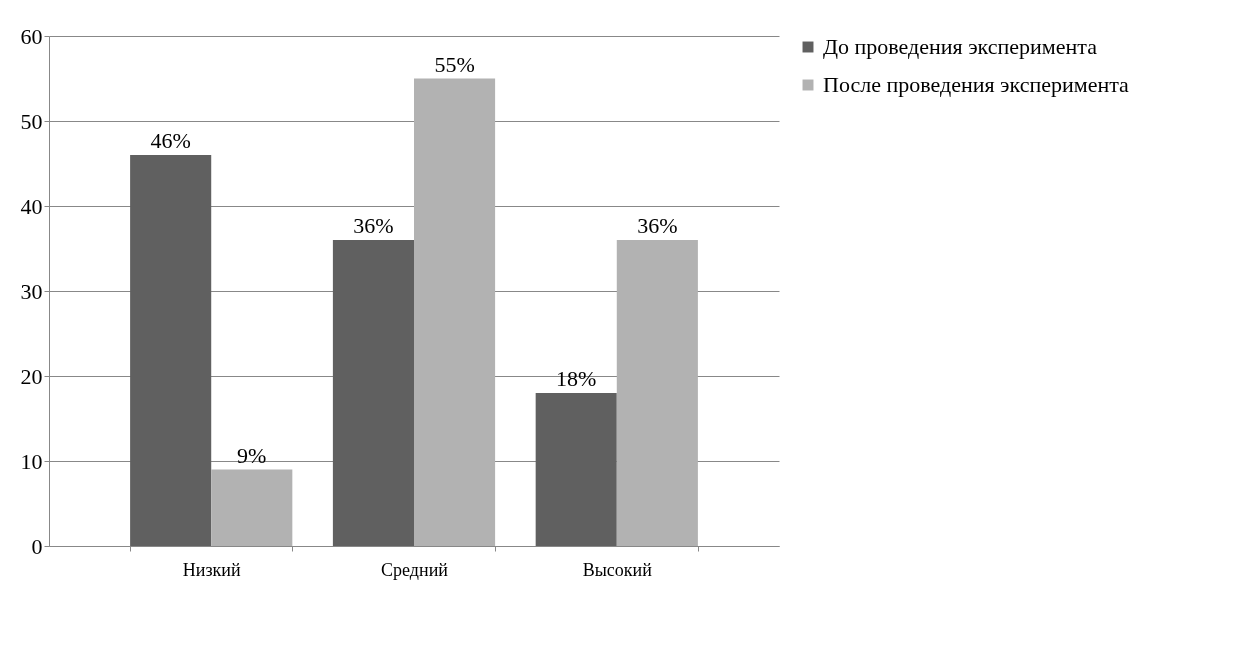 Image resolution: width=1245 pixels, height=655 pixels. I want to click on x-tick-label: Высокий, so click(617, 569).